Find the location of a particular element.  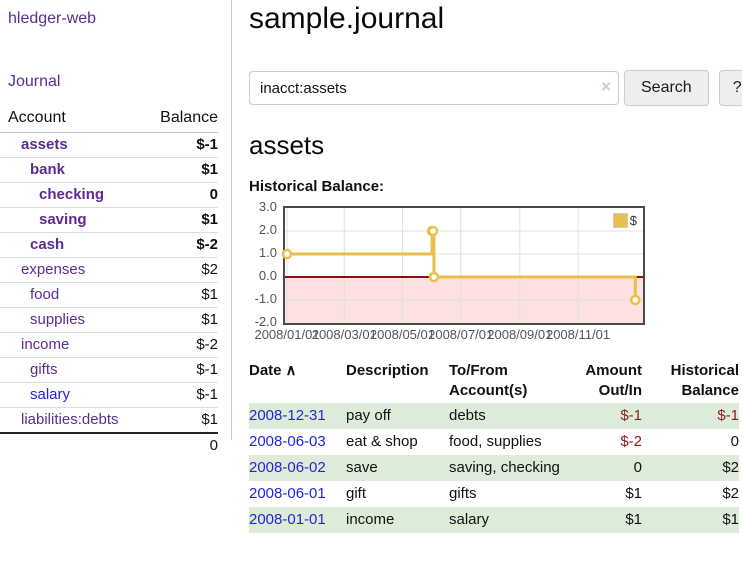

account-link-supplies: supplies is located at coordinates (58, 319).